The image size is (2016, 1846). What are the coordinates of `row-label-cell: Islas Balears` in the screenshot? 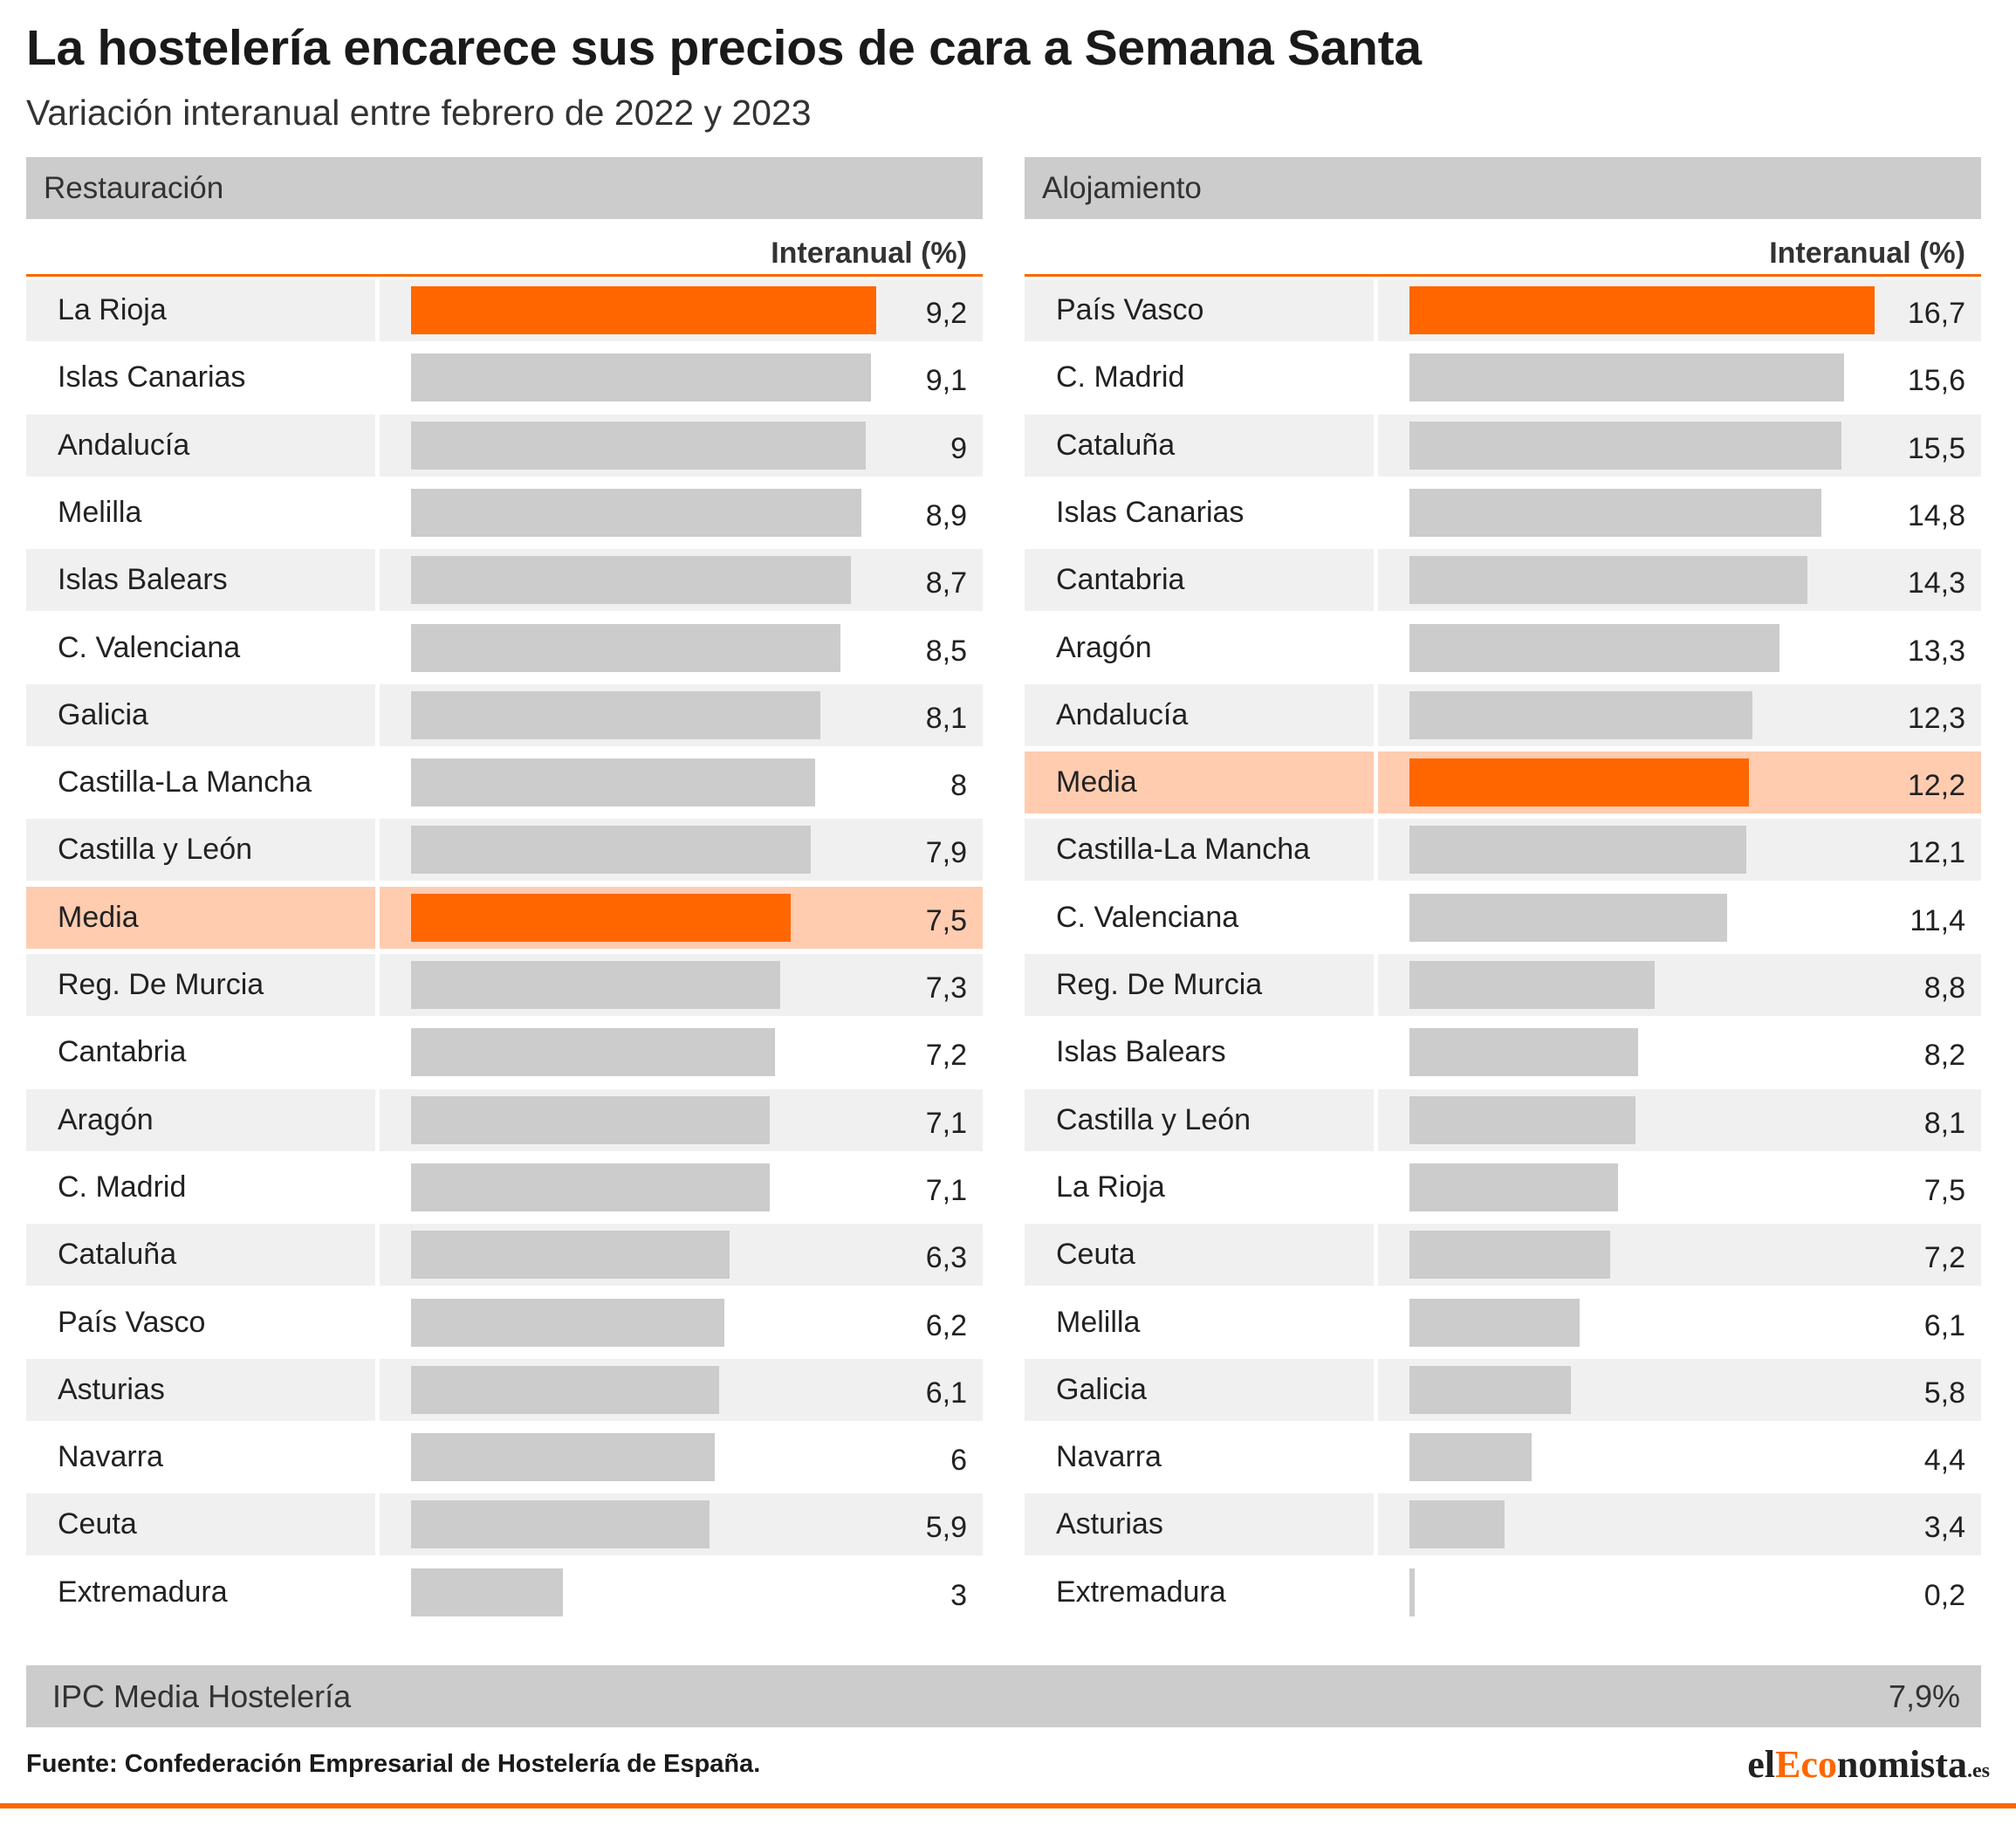 It's located at (1199, 1052).